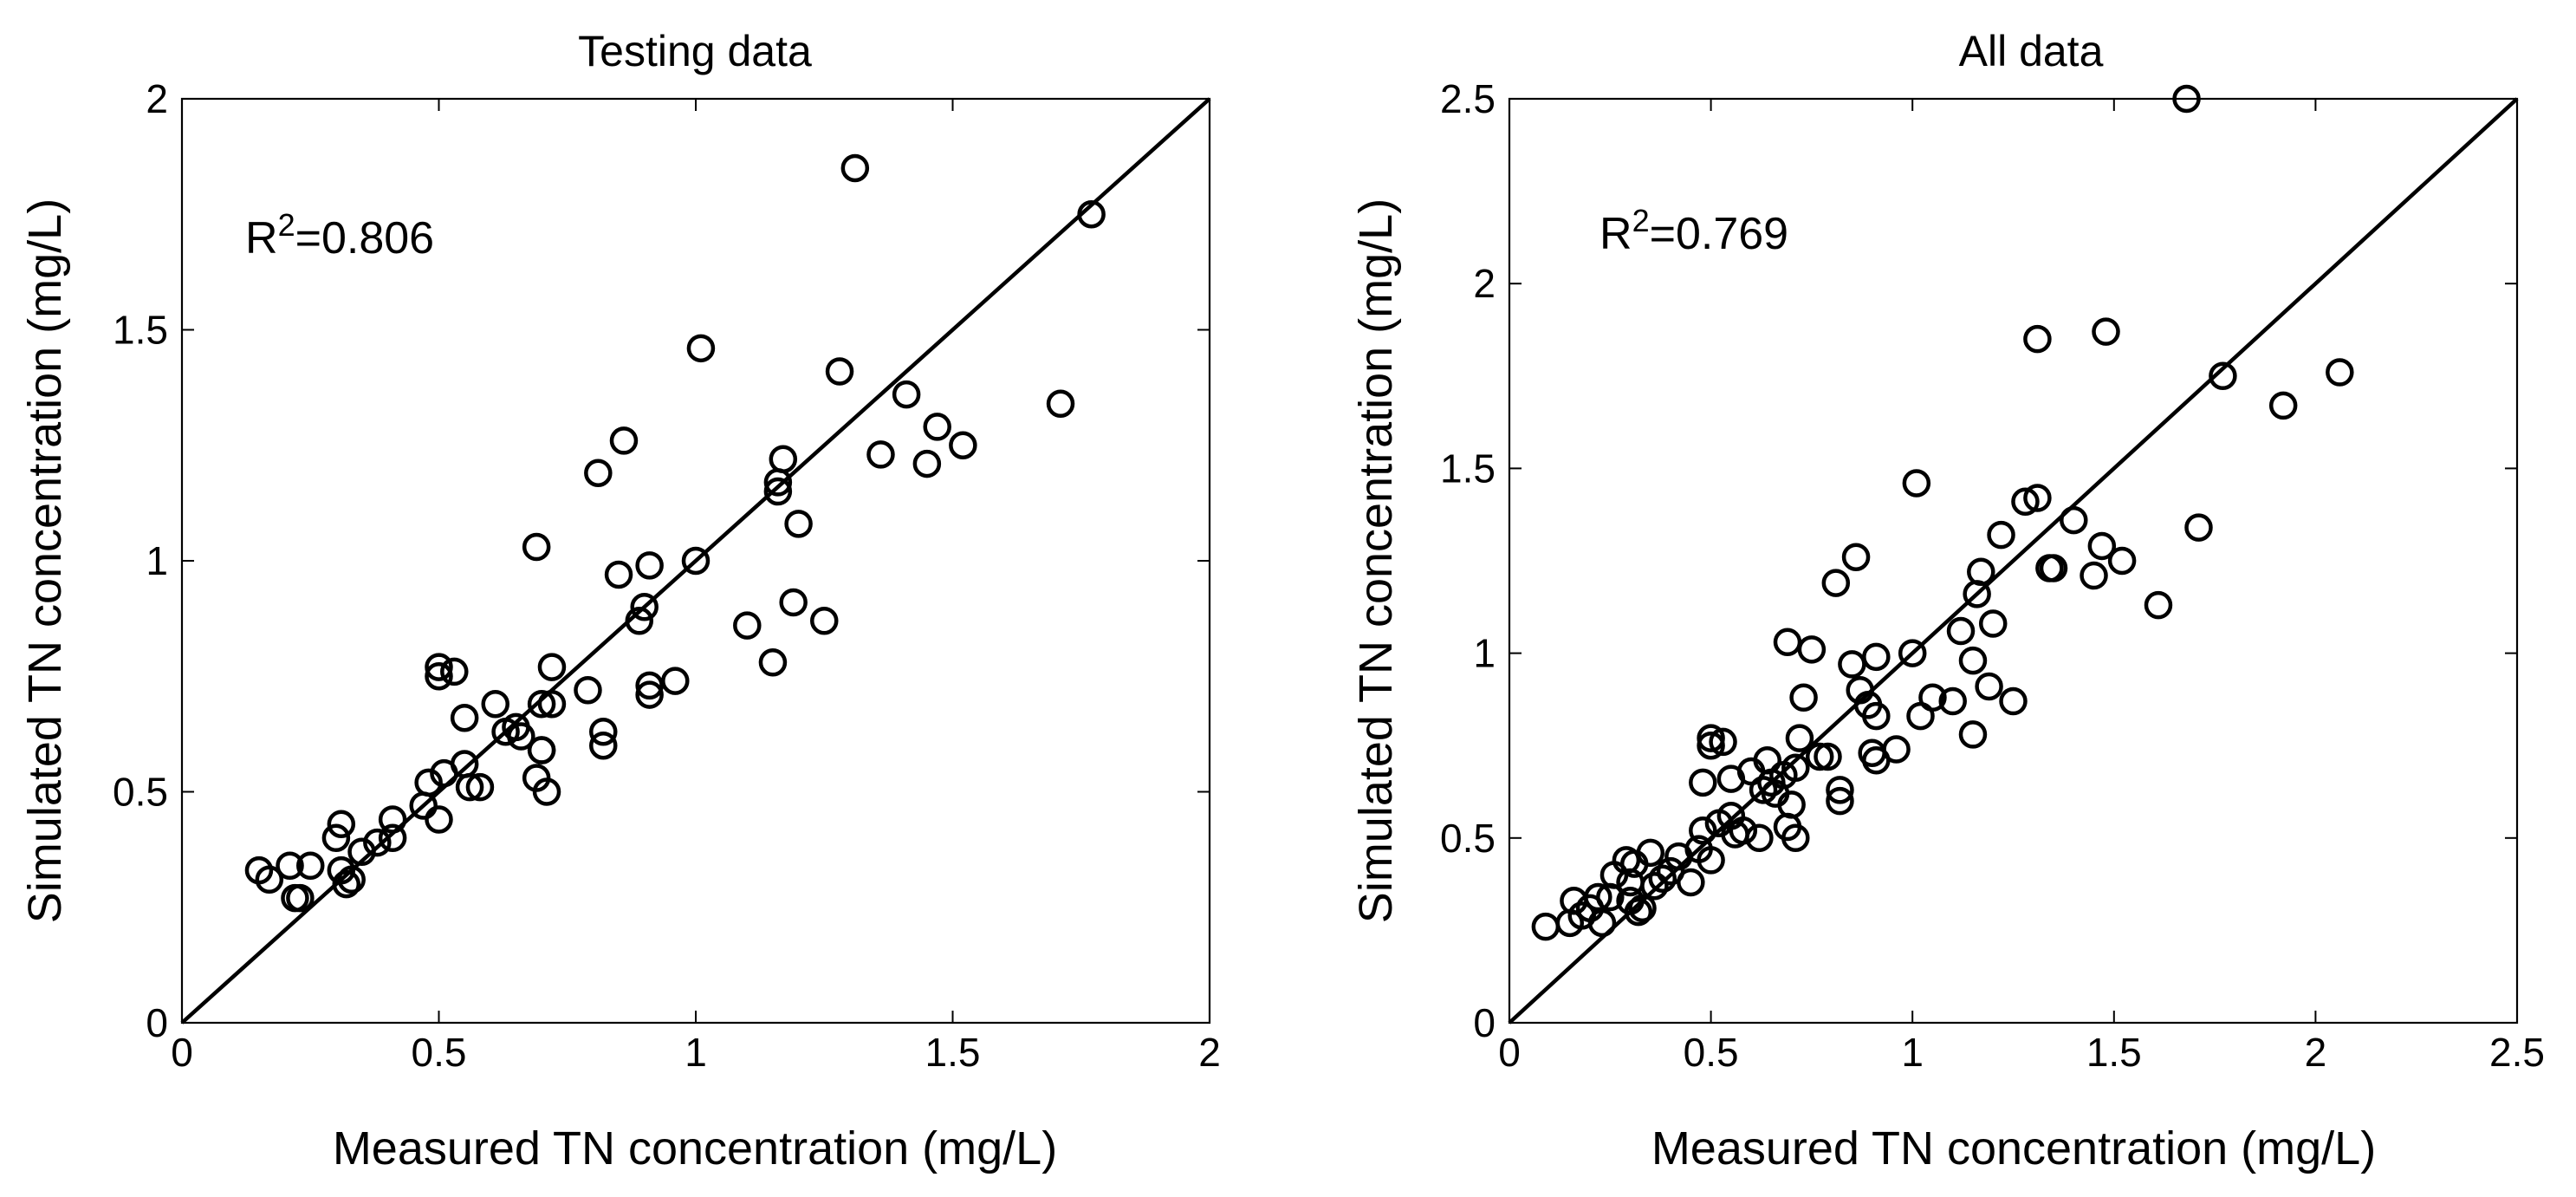  Describe the element at coordinates (1209, 1052) in the screenshot. I see `x-tick-label: 2` at that location.